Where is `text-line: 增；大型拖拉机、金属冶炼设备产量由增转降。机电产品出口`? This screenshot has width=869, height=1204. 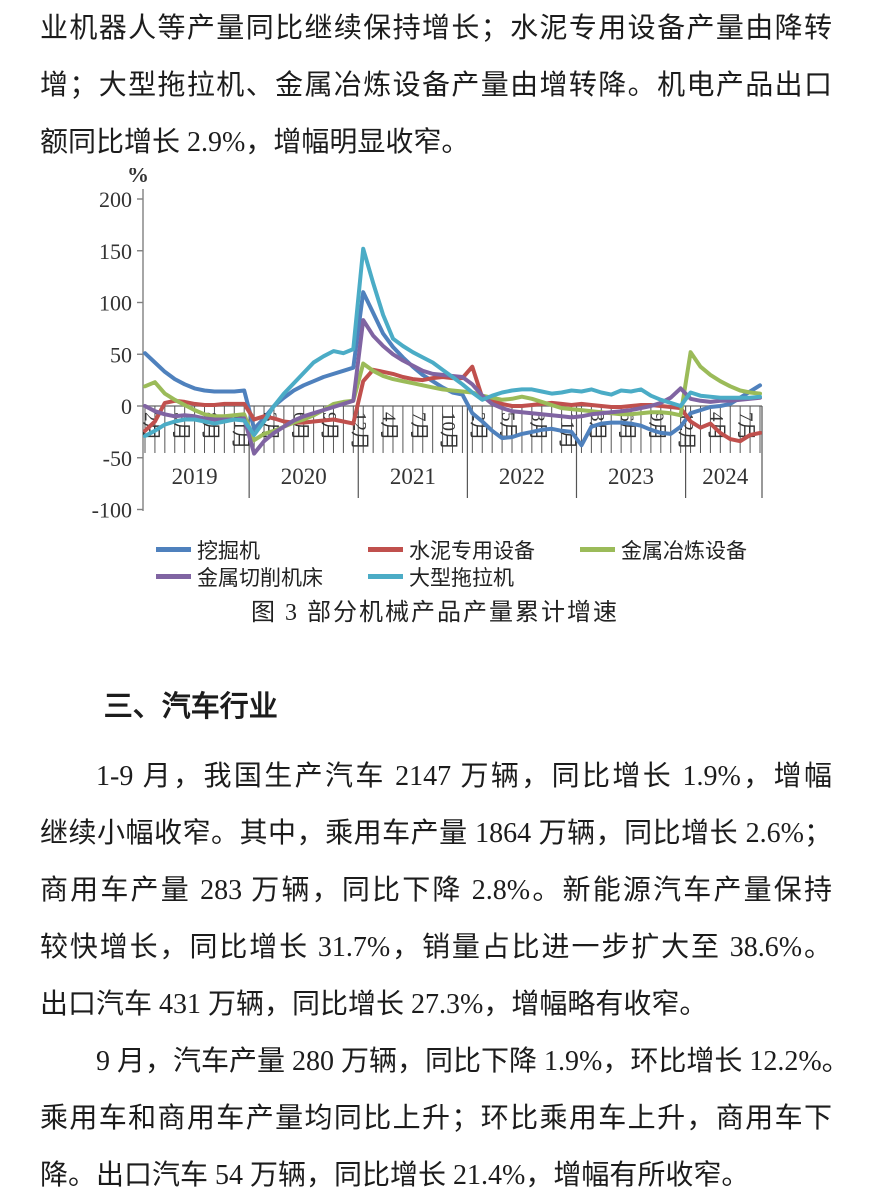 text-line: 增；大型拖拉机、金属冶炼设备产量由增转降。机电产品出口 is located at coordinates (436, 85).